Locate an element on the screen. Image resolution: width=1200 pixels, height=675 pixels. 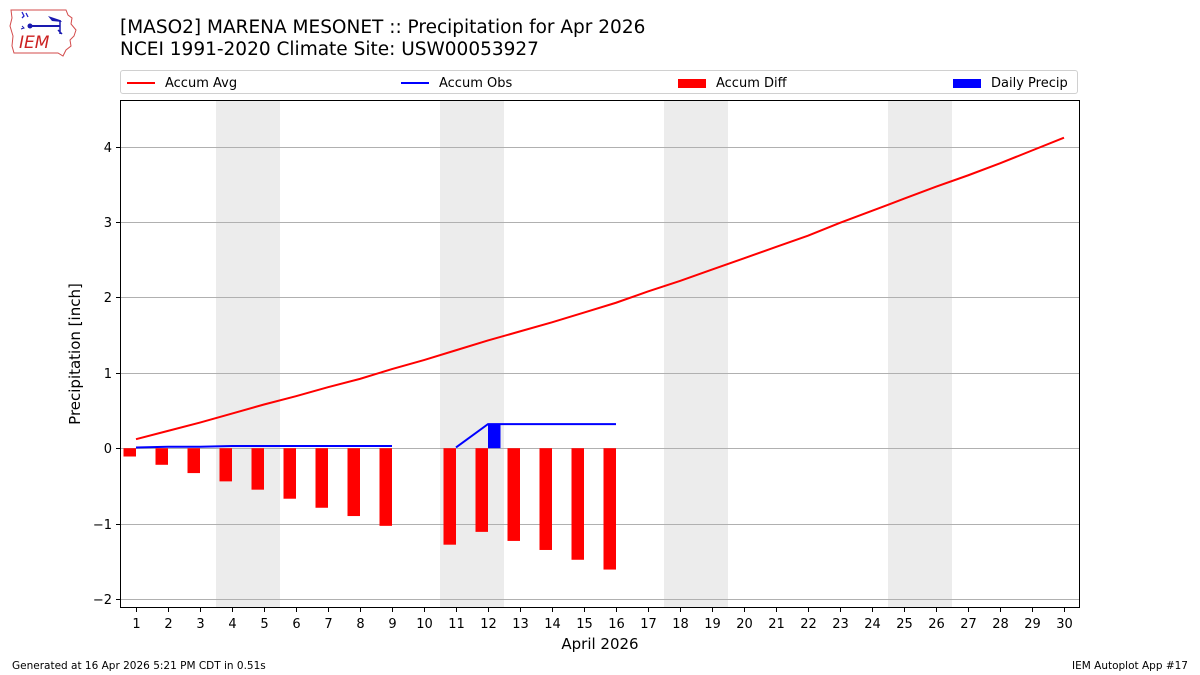
legend-item-accum-obs: Accum Obs is located at coordinates (456, 83).